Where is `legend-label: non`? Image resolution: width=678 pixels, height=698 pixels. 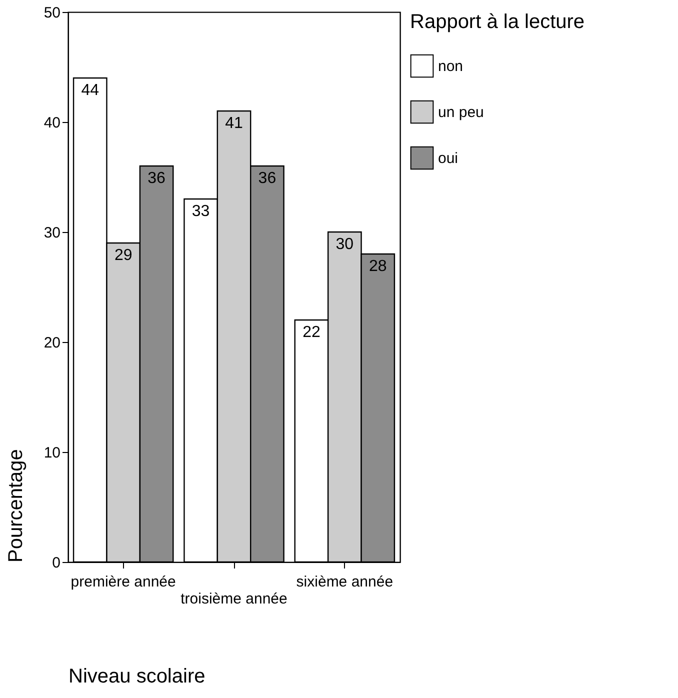 legend-label: non is located at coordinates (451, 66).